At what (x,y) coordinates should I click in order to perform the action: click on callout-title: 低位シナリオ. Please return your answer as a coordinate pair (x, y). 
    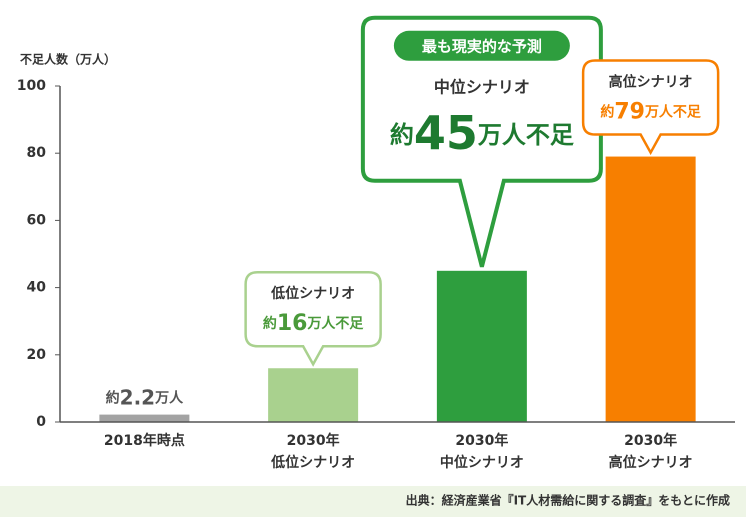
    Looking at the image, I should click on (312, 293).